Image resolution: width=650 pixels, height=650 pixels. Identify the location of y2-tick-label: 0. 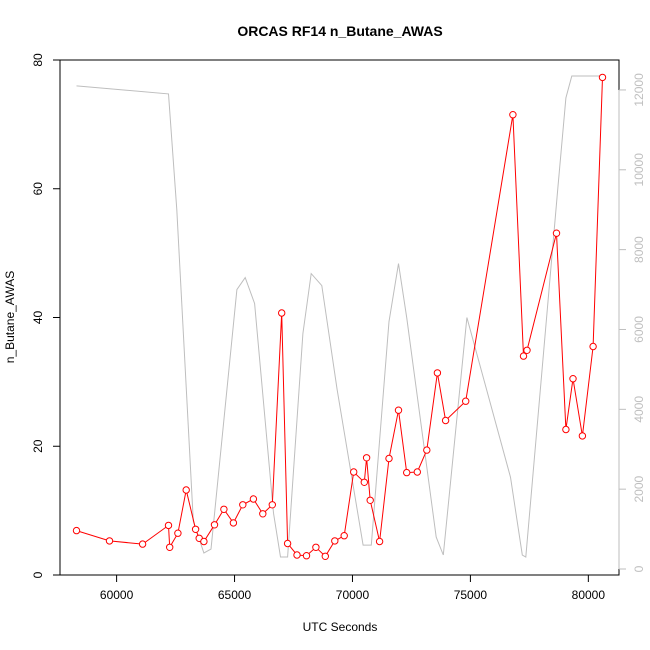
(639, 568).